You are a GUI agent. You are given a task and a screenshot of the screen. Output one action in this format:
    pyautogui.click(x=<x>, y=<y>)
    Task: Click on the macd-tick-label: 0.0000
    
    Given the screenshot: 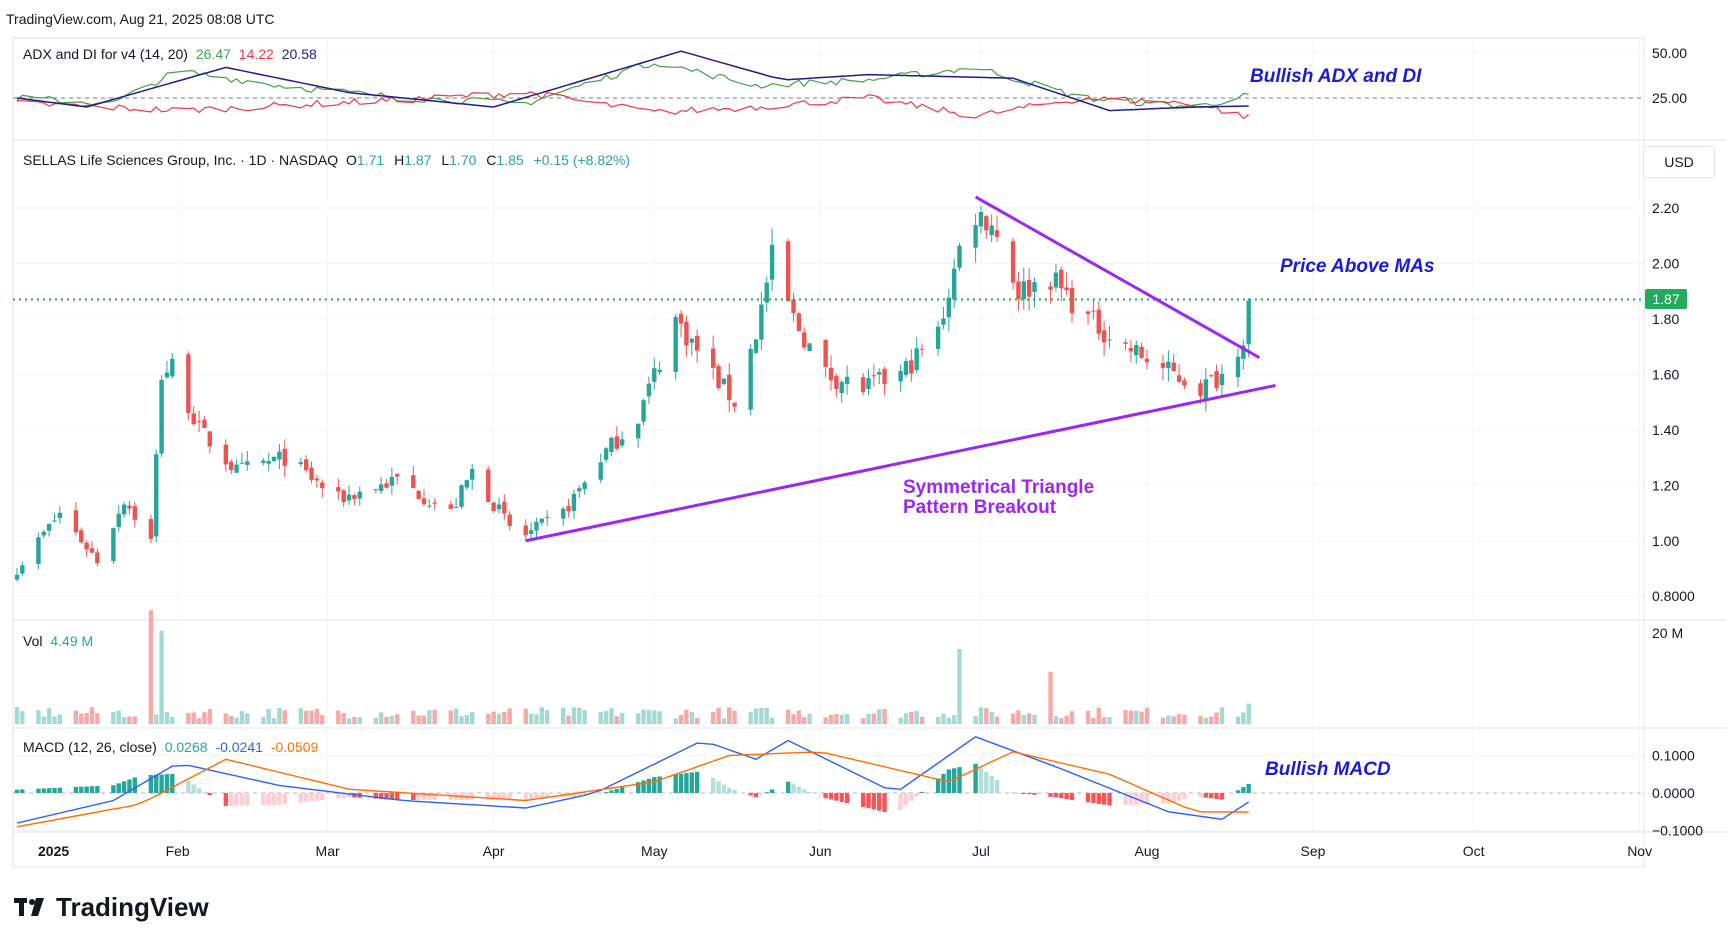 What is the action you would take?
    pyautogui.click(x=1673, y=793)
    